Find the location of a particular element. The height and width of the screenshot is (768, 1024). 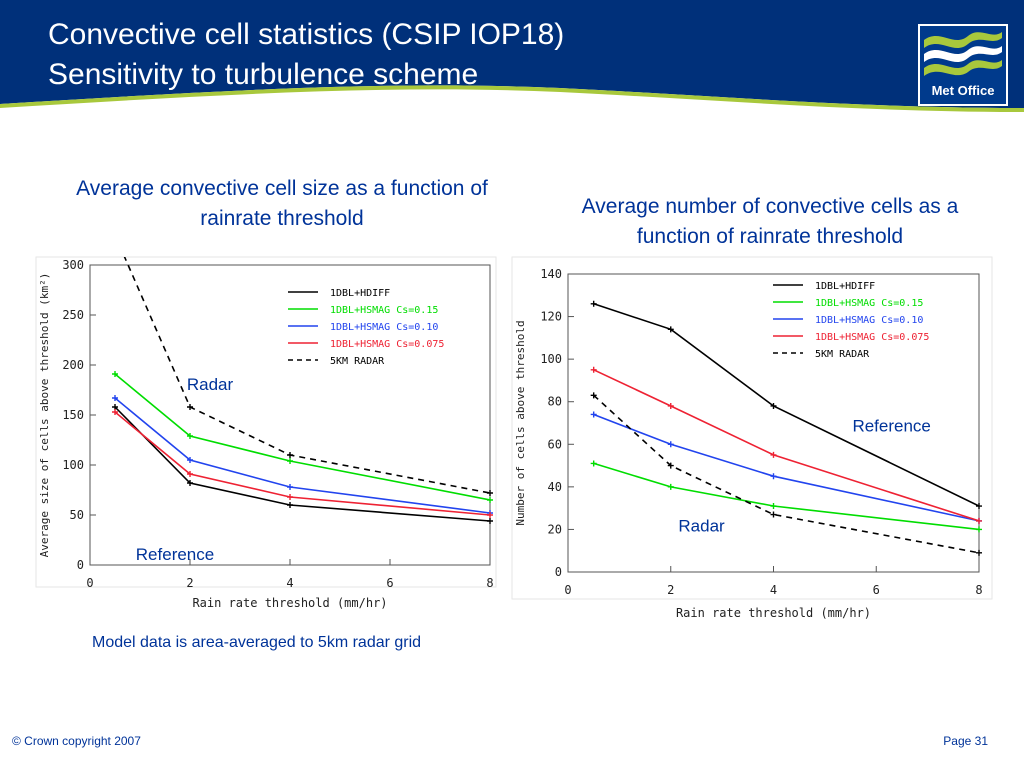

page-number: Page 31 is located at coordinates (965, 741).